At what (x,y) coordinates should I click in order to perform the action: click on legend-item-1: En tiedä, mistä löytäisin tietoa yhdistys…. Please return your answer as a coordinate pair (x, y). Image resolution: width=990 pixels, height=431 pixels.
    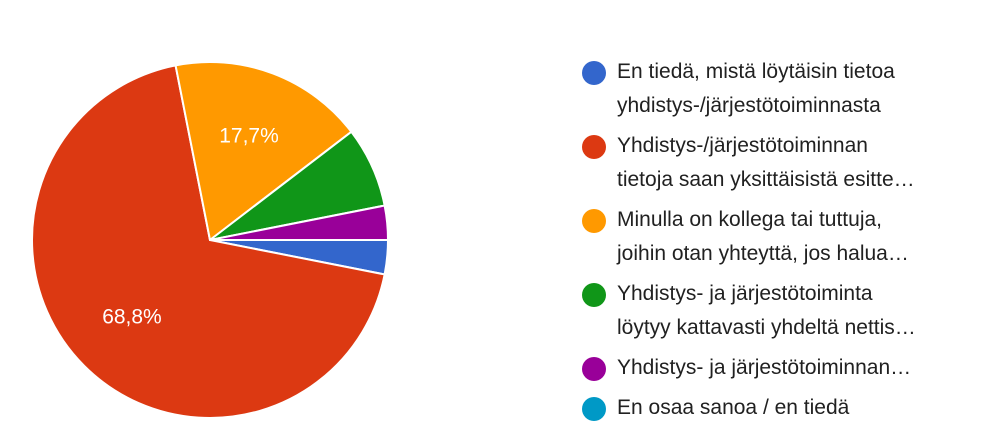
    Looking at the image, I should click on (782, 89).